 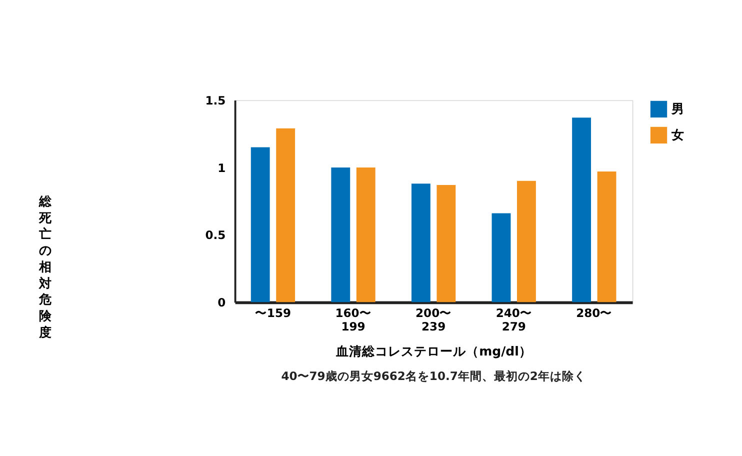 What do you see at coordinates (677, 134) in the screenshot?
I see `legend-label: 女` at bounding box center [677, 134].